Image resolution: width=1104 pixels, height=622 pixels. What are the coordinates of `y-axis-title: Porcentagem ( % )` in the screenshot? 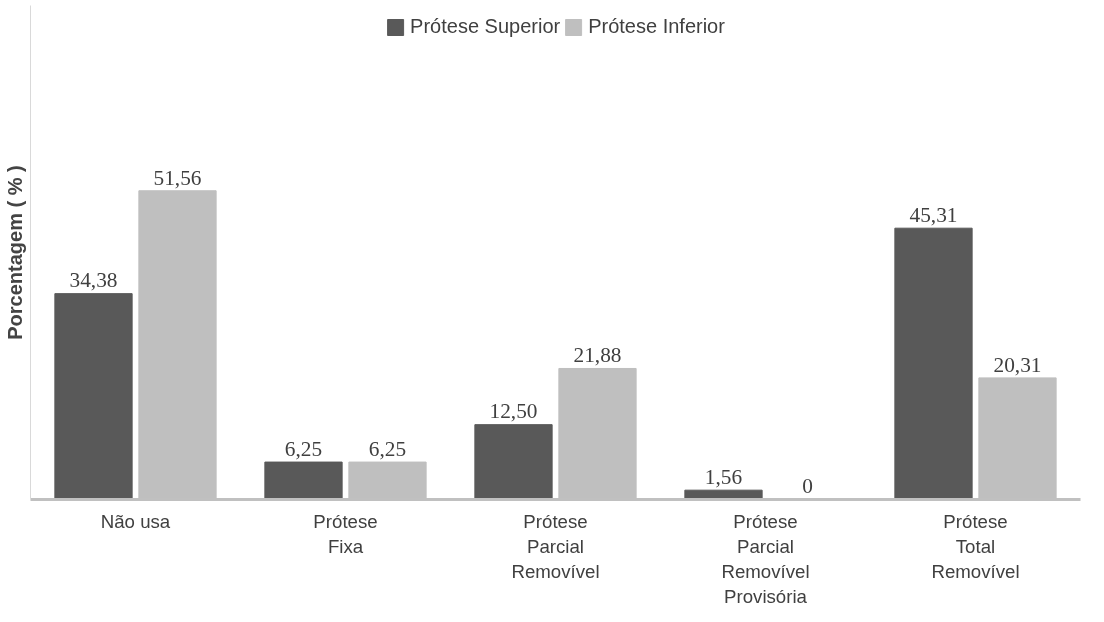 It's located at (14, 252).